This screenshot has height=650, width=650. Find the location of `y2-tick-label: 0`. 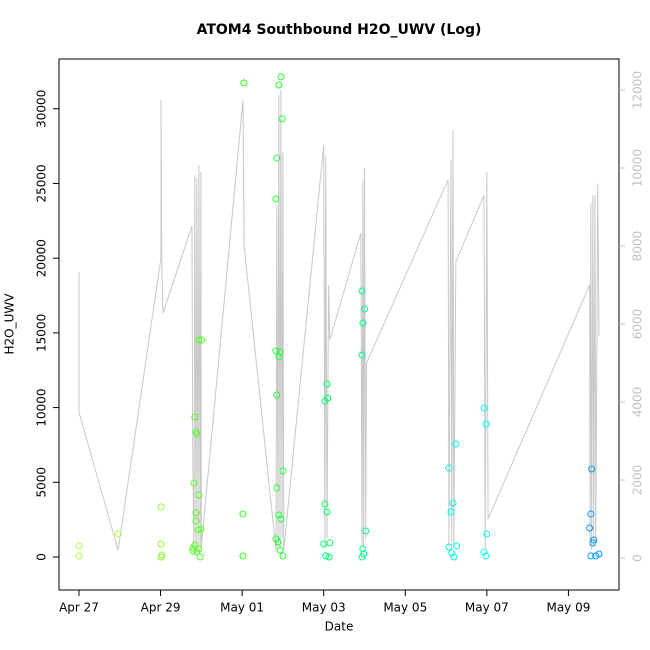

y2-tick-label: 0 is located at coordinates (638, 558).